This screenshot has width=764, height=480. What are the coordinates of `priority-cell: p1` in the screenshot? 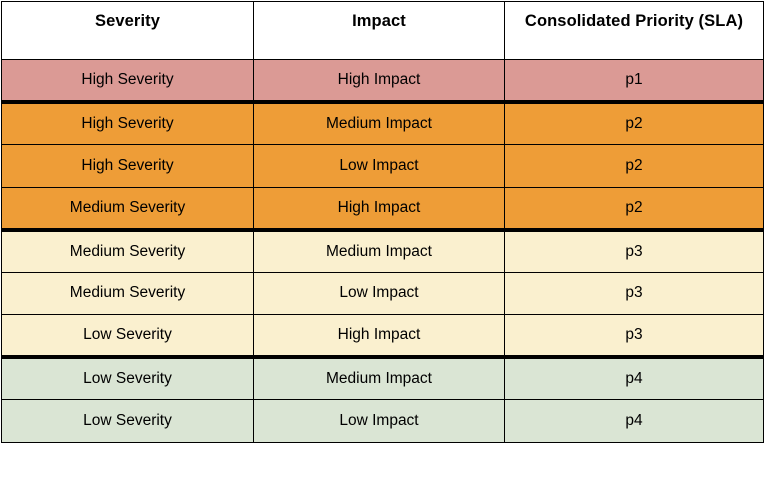 It's located at (634, 81).